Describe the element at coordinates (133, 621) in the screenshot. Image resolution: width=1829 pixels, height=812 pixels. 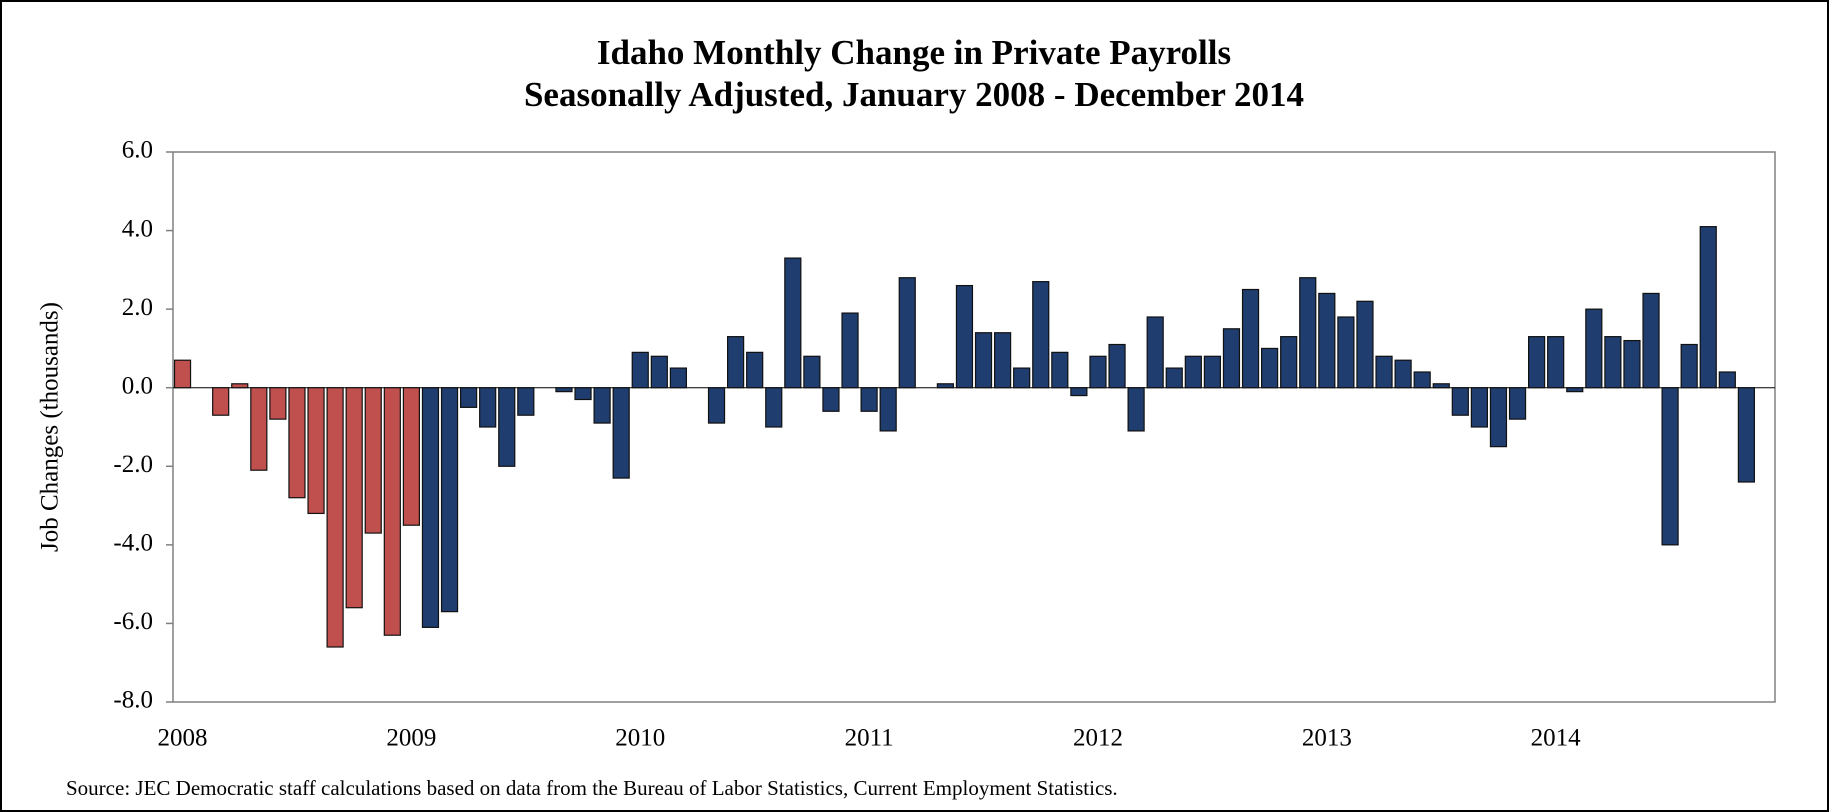
I see `y-tick-label: -6.0` at that location.